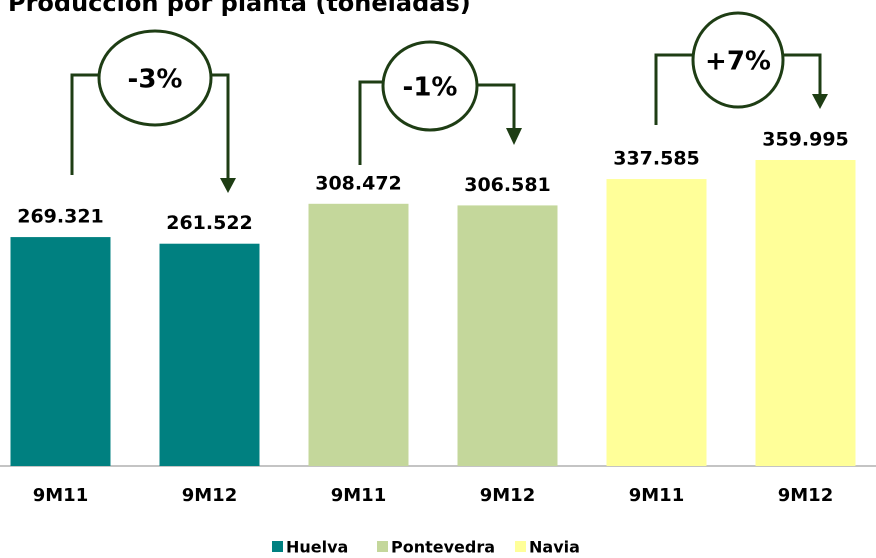 The image size is (876, 558). I want to click on annotation: -1%, so click(430, 88).